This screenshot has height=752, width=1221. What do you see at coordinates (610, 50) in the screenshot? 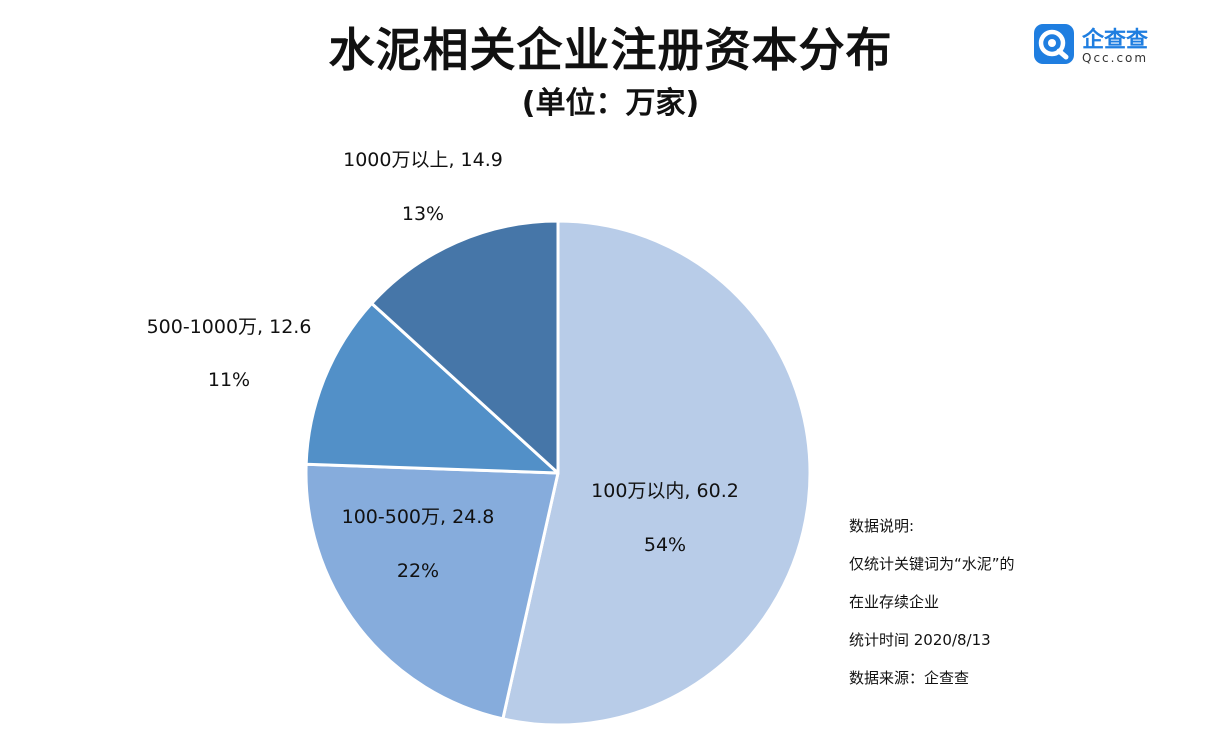
I see `chart-title: 水泥相关企业注册资本分布` at bounding box center [610, 50].